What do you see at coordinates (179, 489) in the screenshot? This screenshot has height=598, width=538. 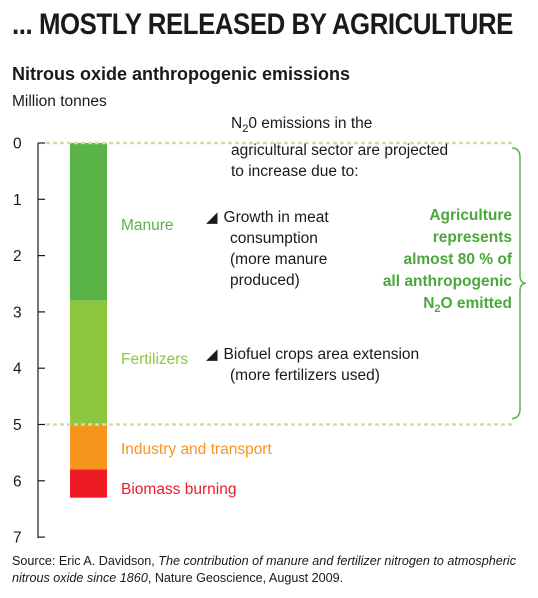 I see `segment-label-biomass-burning: Biomass burning` at bounding box center [179, 489].